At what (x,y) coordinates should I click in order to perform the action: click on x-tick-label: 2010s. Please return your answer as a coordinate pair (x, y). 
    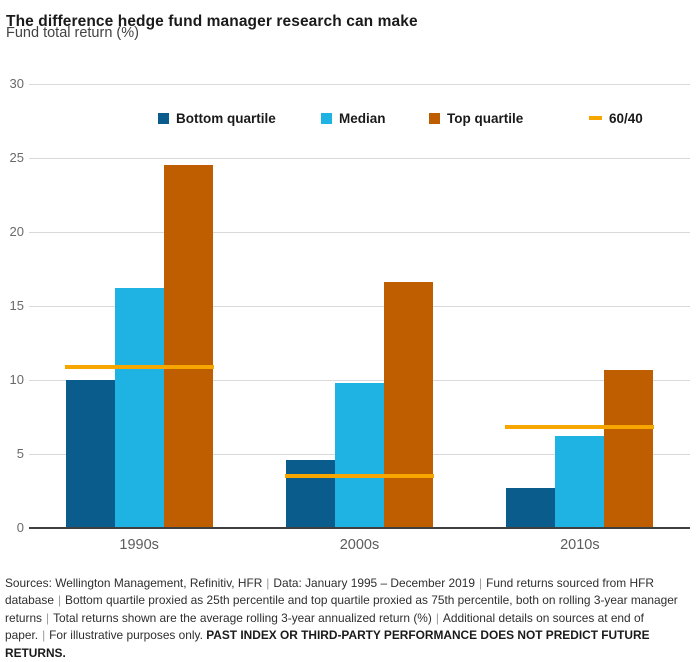
    Looking at the image, I should click on (580, 545).